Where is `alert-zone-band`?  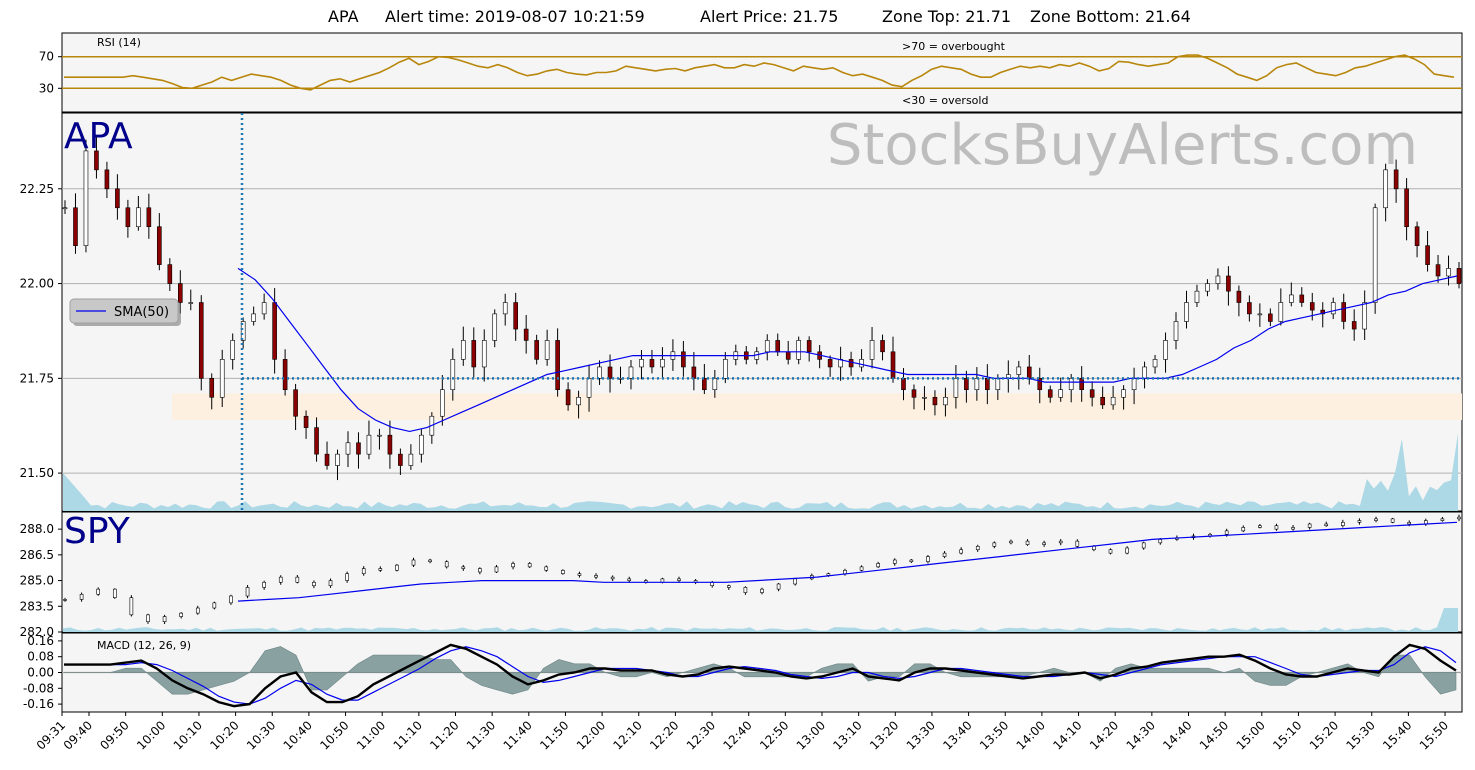 alert-zone-band is located at coordinates (817, 407).